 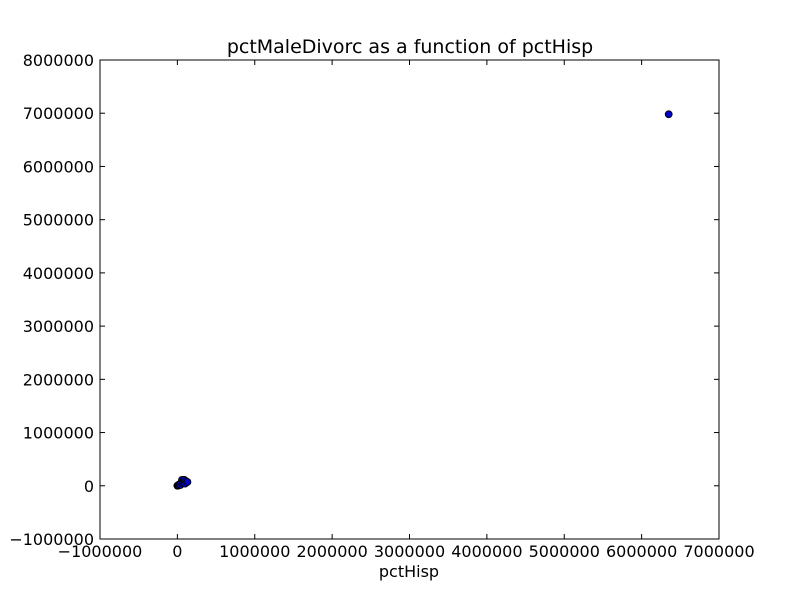 What do you see at coordinates (486, 551) in the screenshot?
I see `x-tick-label: 4000000` at bounding box center [486, 551].